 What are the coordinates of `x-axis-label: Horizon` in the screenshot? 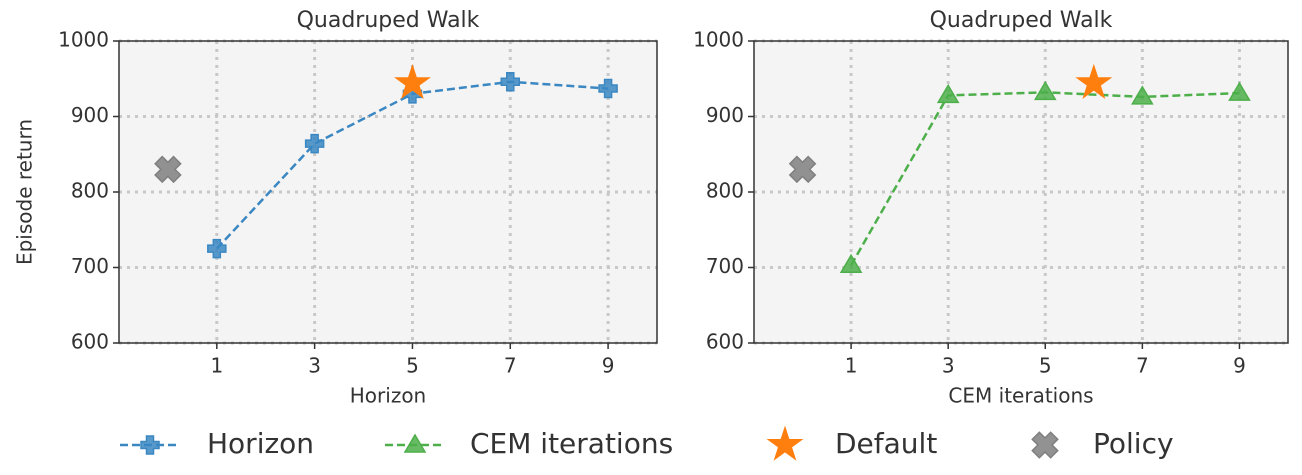 It's located at (388, 396).